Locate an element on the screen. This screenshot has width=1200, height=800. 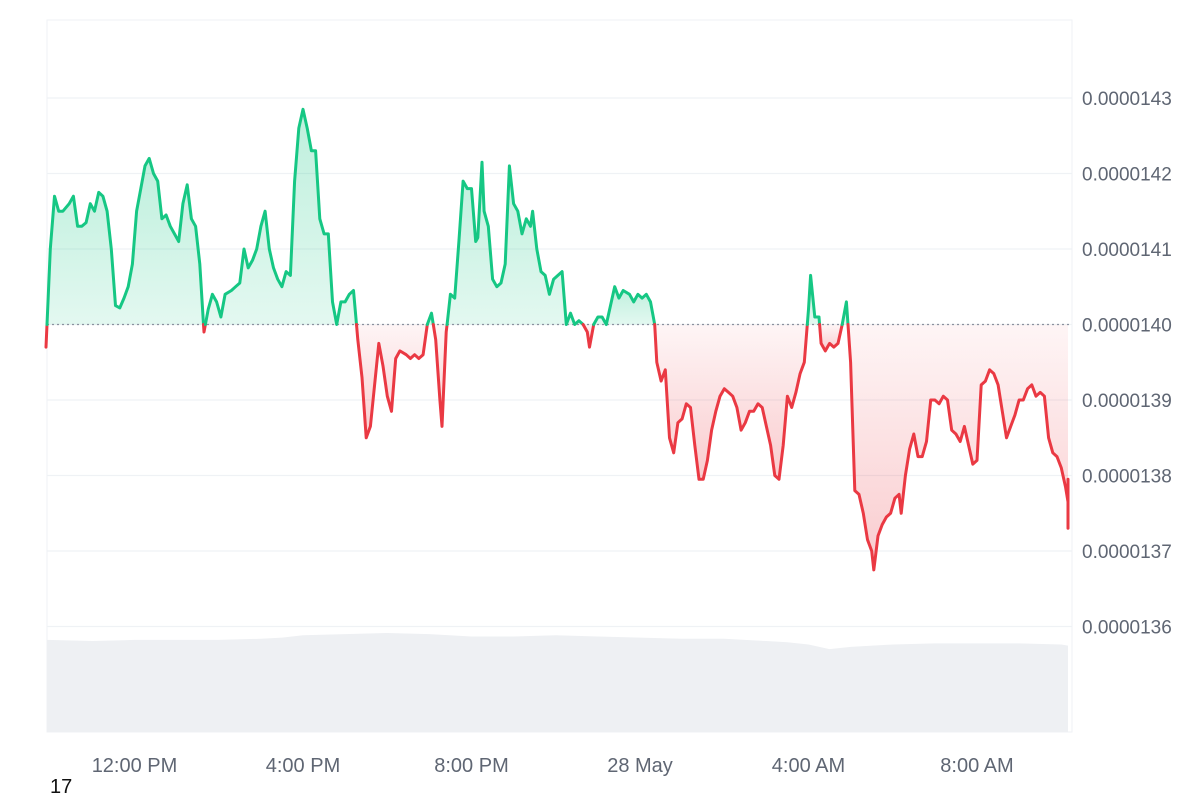
y-tick-label: 0.0000136 is located at coordinates (1127, 628).